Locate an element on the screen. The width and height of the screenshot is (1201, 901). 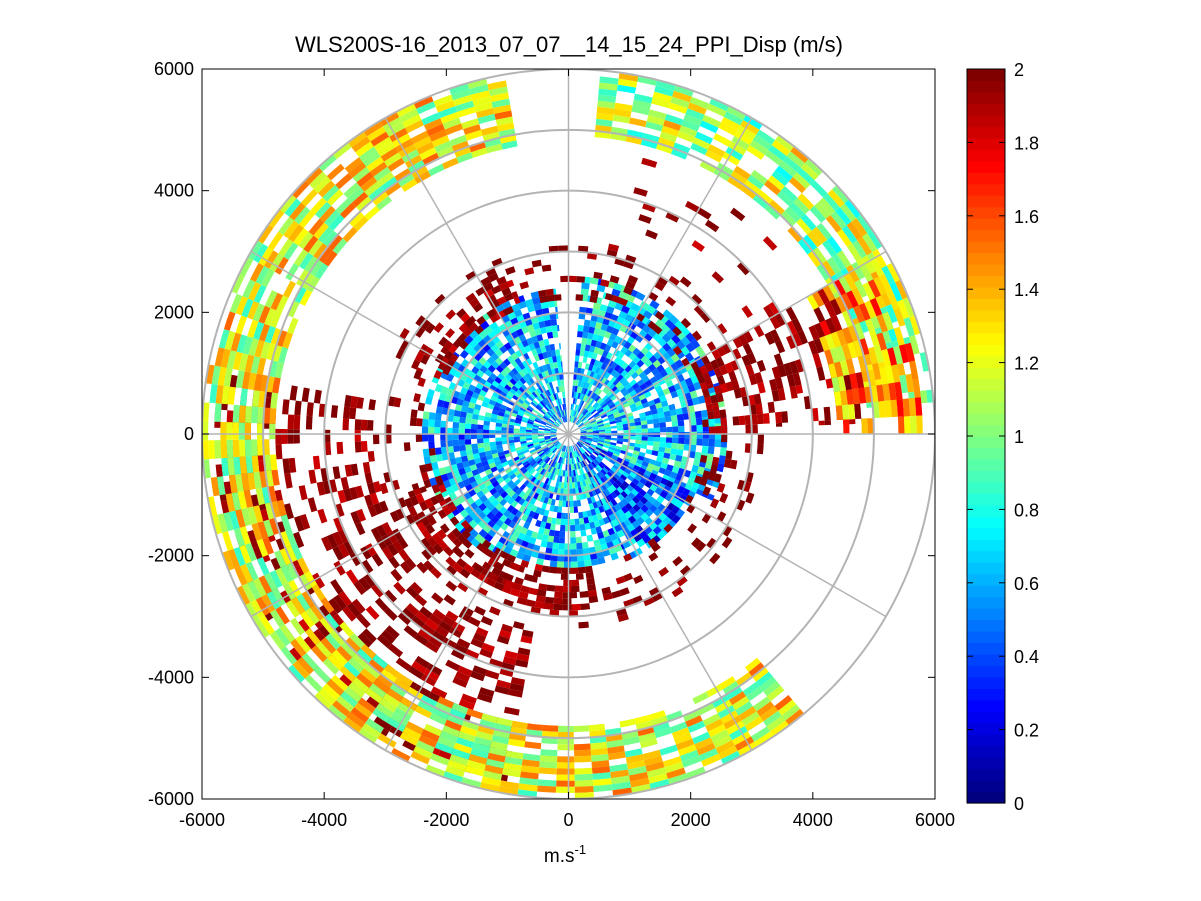
x-tick-label: 0 is located at coordinates (568, 820).